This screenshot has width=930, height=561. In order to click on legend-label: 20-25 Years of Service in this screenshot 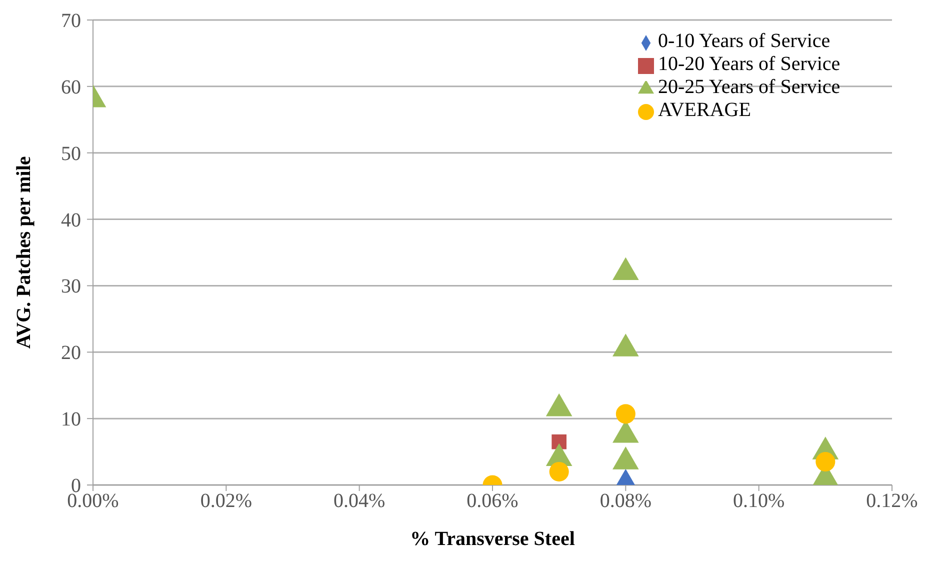, I will do `click(749, 87)`.